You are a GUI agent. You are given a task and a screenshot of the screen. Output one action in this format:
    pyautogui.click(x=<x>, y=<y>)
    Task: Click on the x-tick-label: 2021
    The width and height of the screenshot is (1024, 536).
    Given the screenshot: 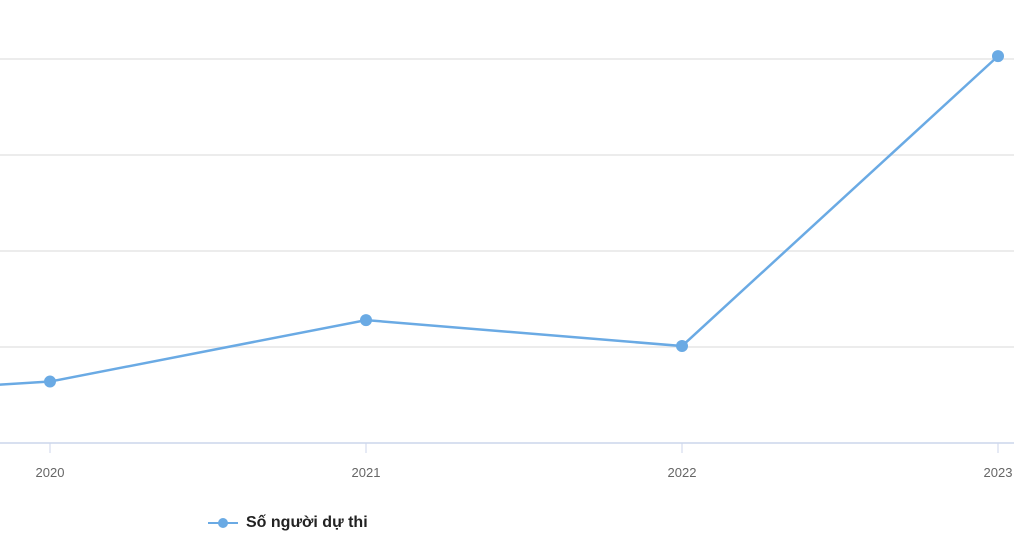 What is the action you would take?
    pyautogui.click(x=366, y=472)
    